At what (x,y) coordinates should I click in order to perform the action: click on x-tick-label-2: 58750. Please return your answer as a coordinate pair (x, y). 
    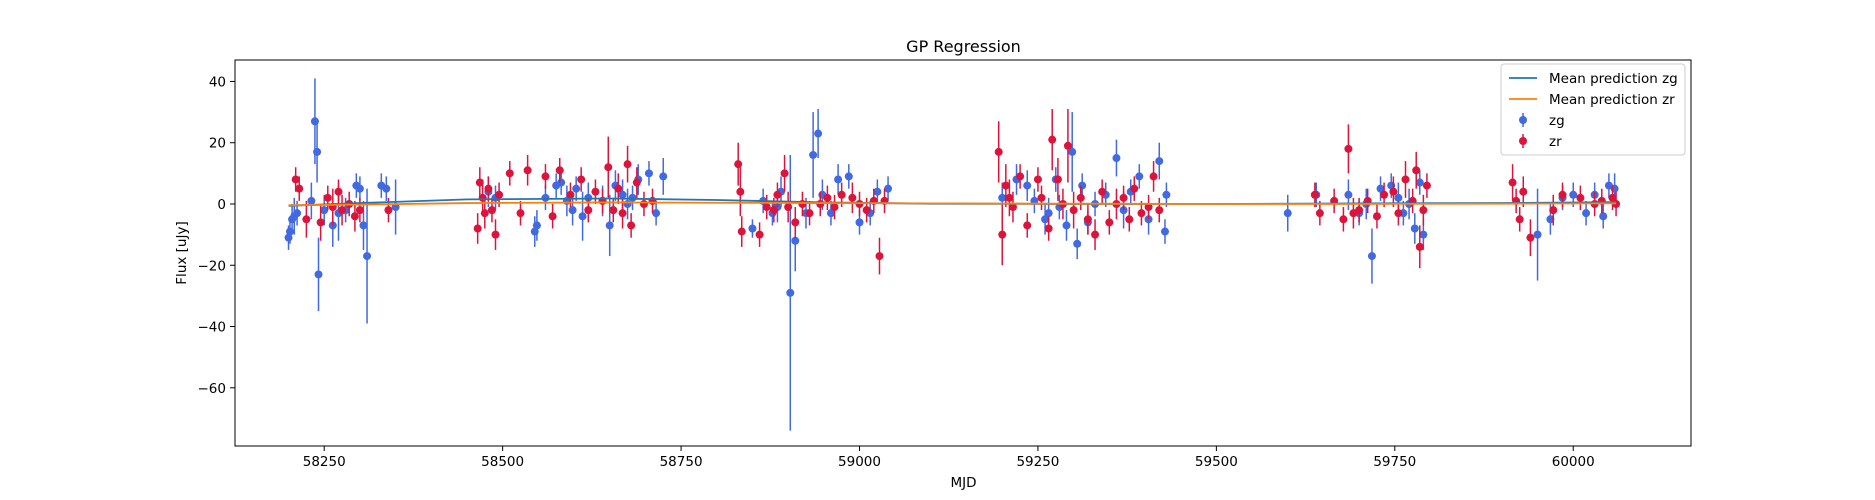
    Looking at the image, I should click on (681, 462).